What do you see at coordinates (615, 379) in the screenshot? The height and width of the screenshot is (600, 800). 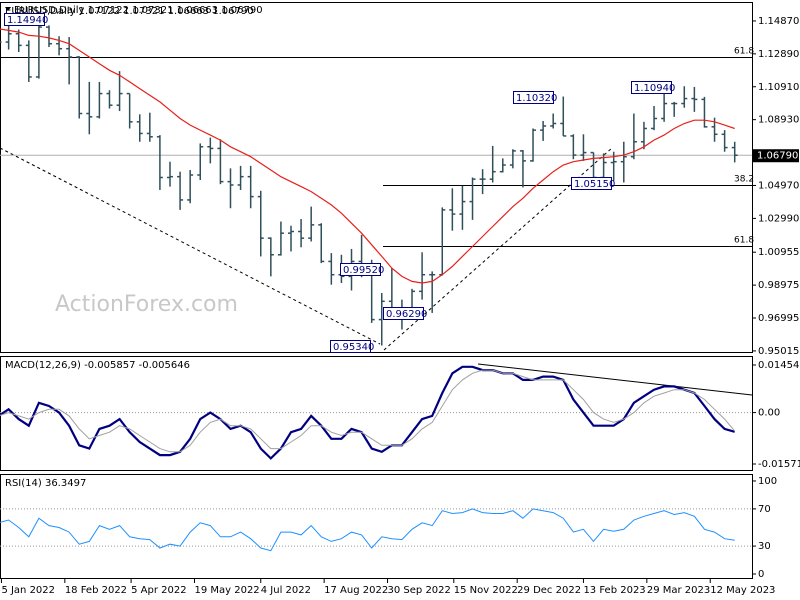 I see `trend-line` at bounding box center [615, 379].